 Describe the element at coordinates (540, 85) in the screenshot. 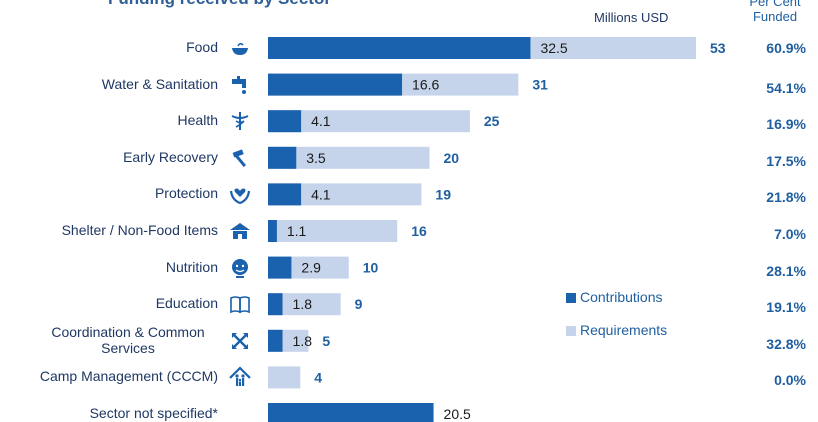

I see `requirement-label: 31` at that location.